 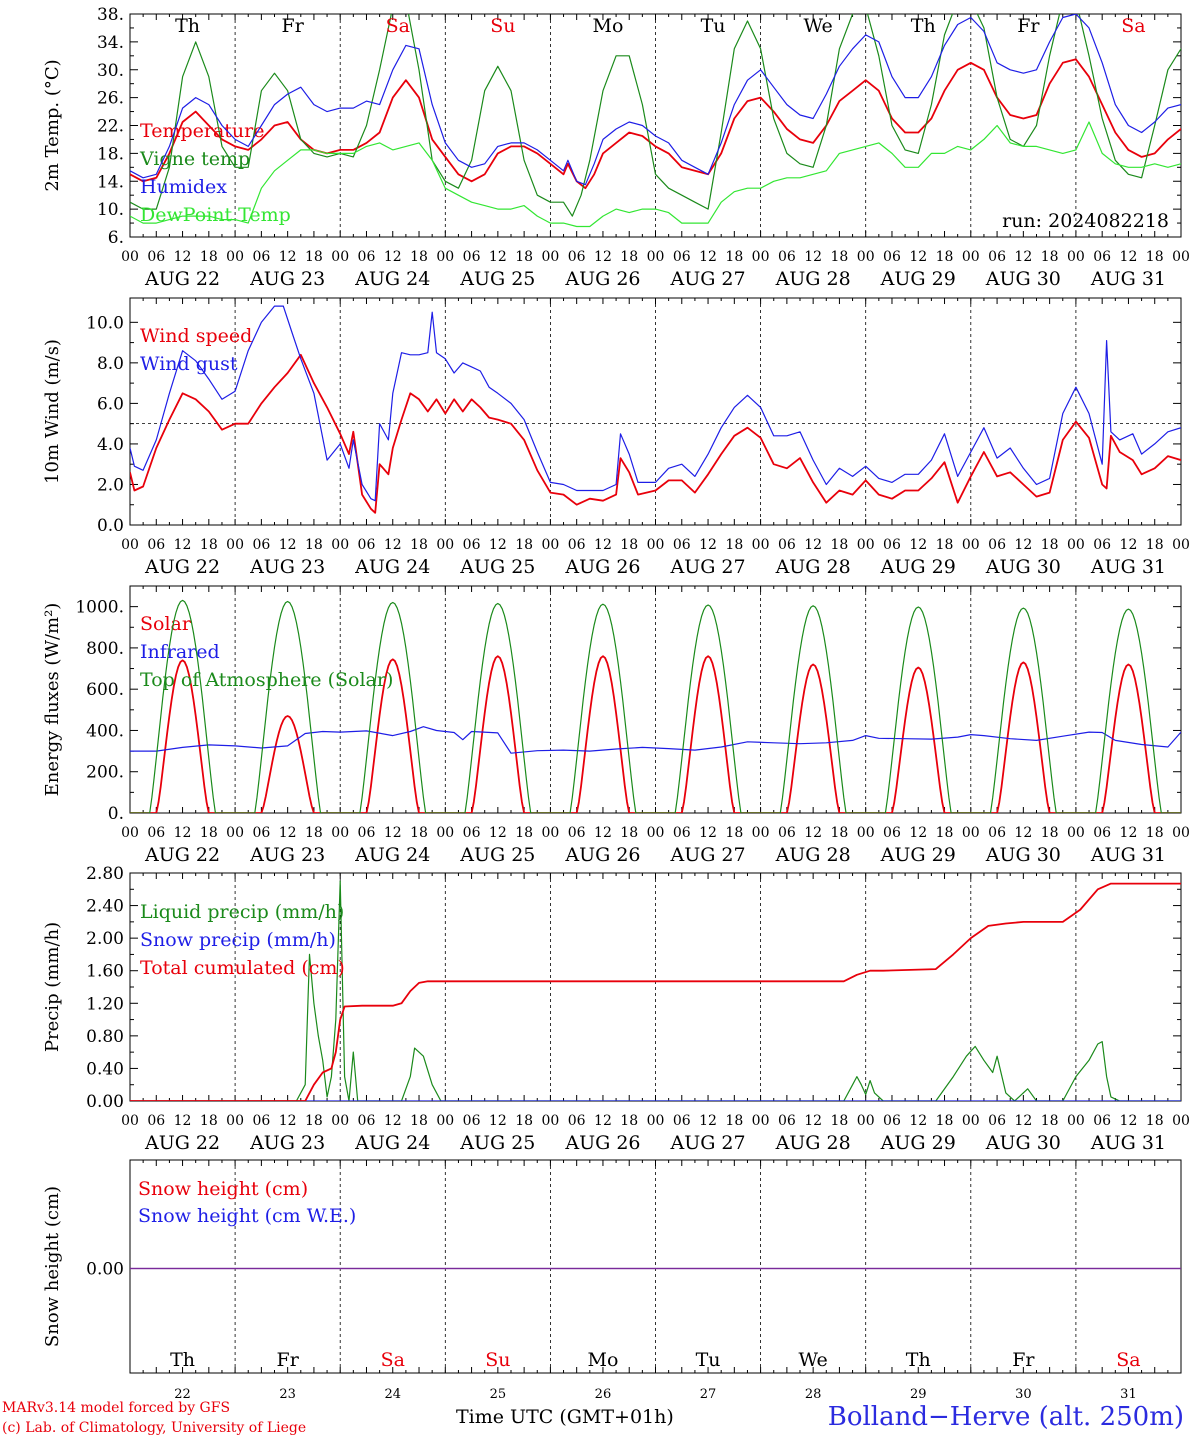 What do you see at coordinates (182, 855) in the screenshot?
I see `date-label: AUG 22` at bounding box center [182, 855].